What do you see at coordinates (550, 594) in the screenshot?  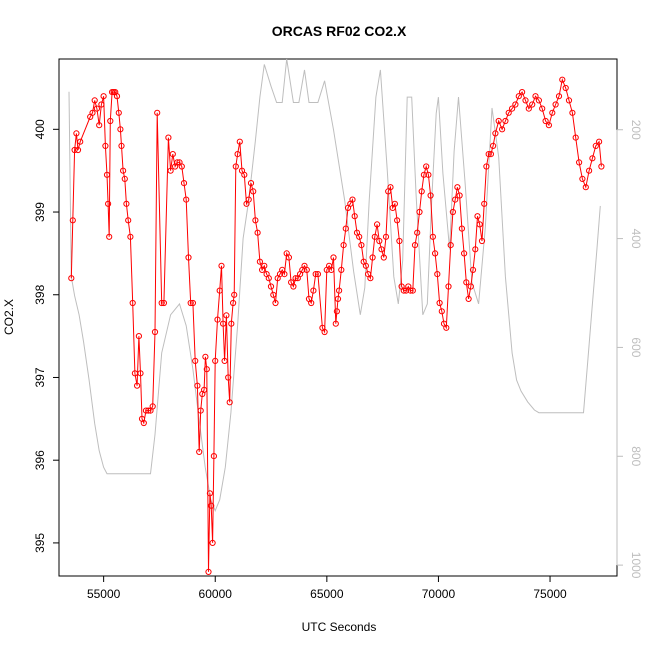 I see `x-tick-label: 75000` at bounding box center [550, 594].